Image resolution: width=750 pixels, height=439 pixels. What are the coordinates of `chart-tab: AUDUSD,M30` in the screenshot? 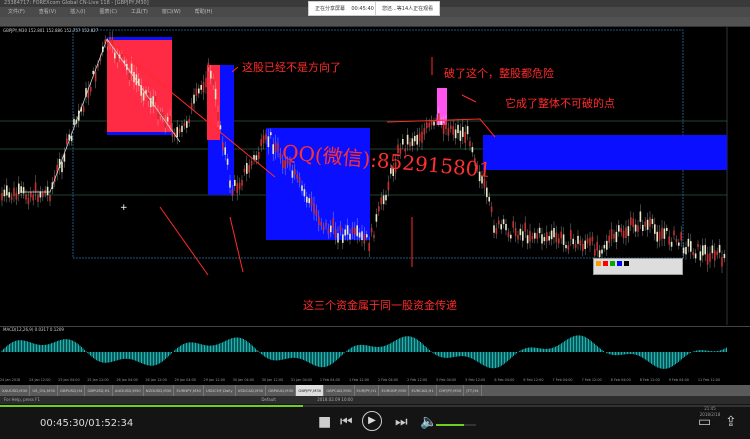 It's located at (128, 390).